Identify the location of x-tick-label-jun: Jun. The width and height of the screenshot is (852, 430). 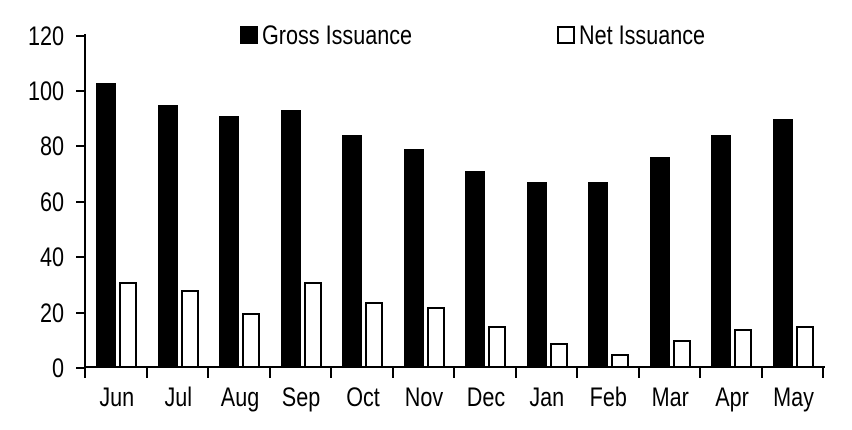
(117, 397).